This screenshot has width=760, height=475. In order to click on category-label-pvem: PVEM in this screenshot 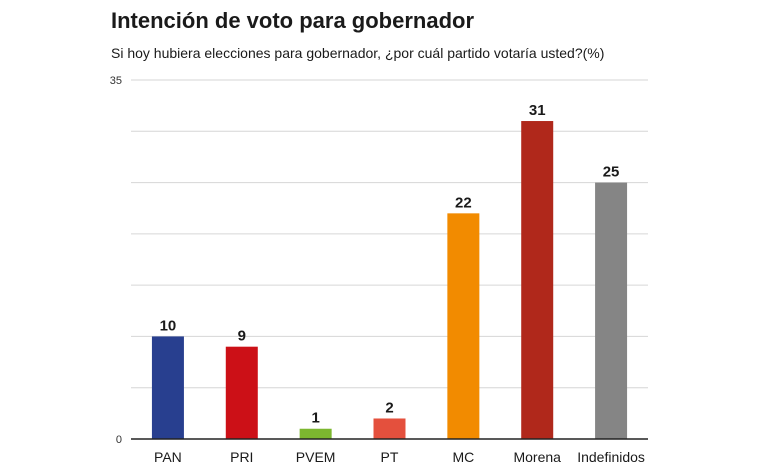, I will do `click(316, 457)`.